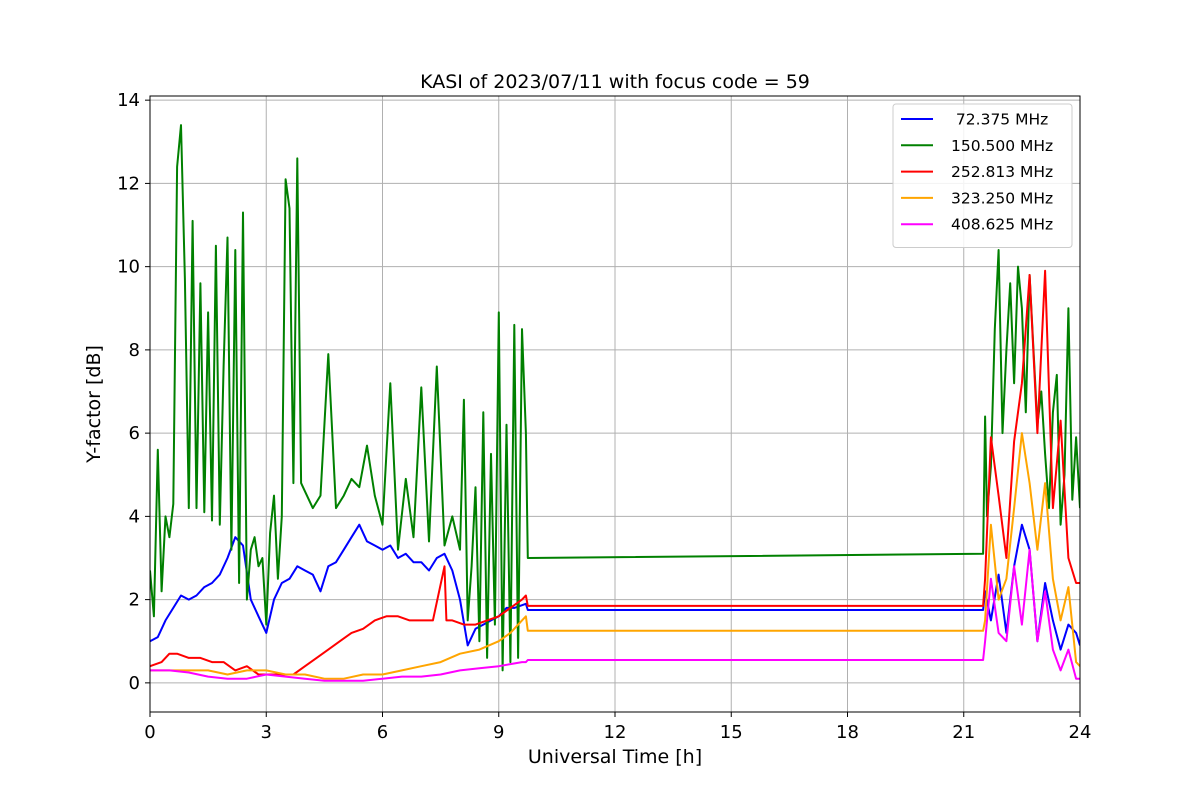 This screenshot has width=1200, height=800. What do you see at coordinates (615, 82) in the screenshot?
I see `chart-title: KASI of 2023/07/11 with focus code = 59` at bounding box center [615, 82].